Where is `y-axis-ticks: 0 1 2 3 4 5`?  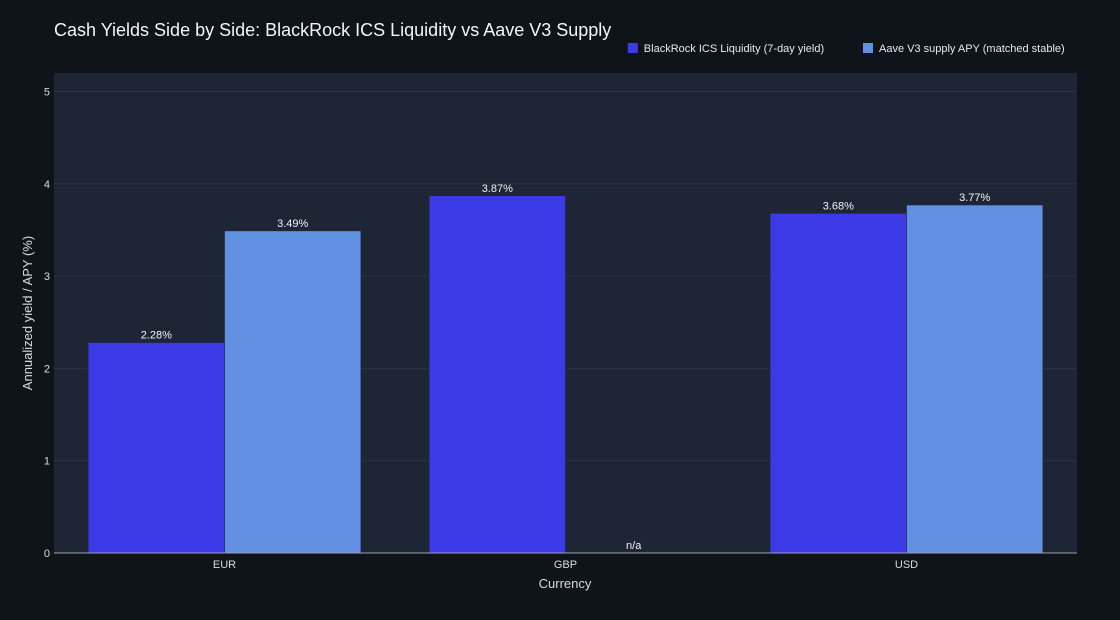
y-axis-ticks: 0 1 2 3 4 5 is located at coordinates (47, 323).